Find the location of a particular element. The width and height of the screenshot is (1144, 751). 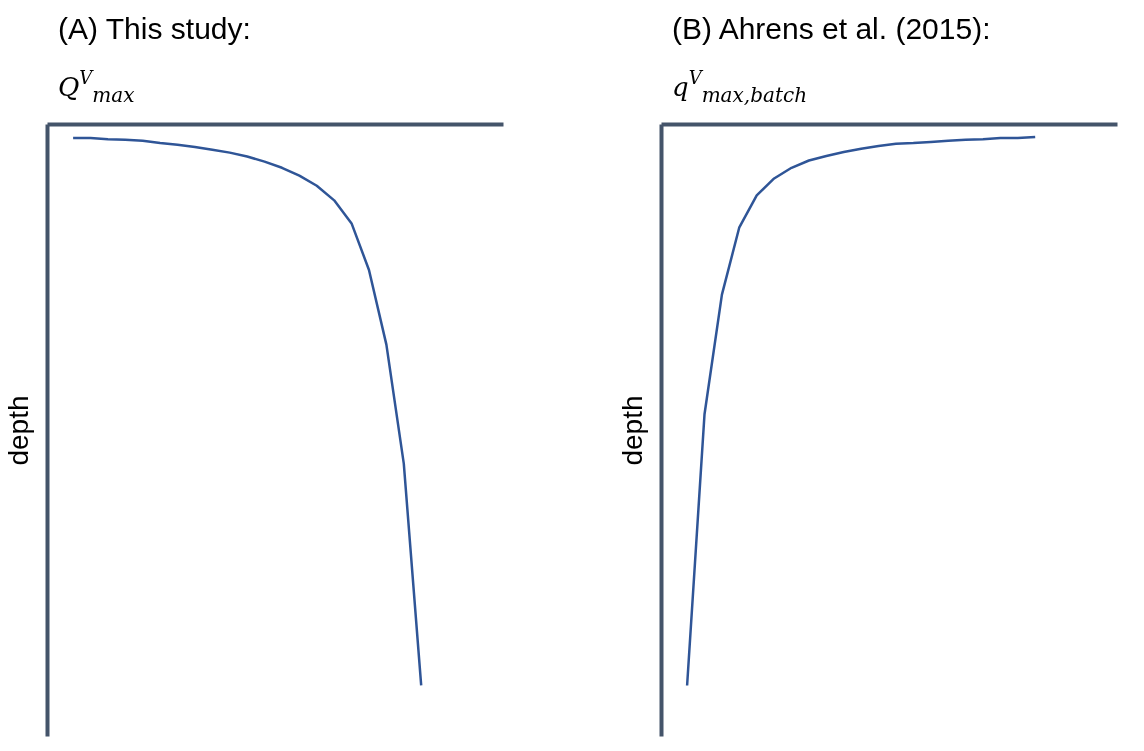

chart-title: (B) Ahrens et al. (2015): is located at coordinates (831, 29).